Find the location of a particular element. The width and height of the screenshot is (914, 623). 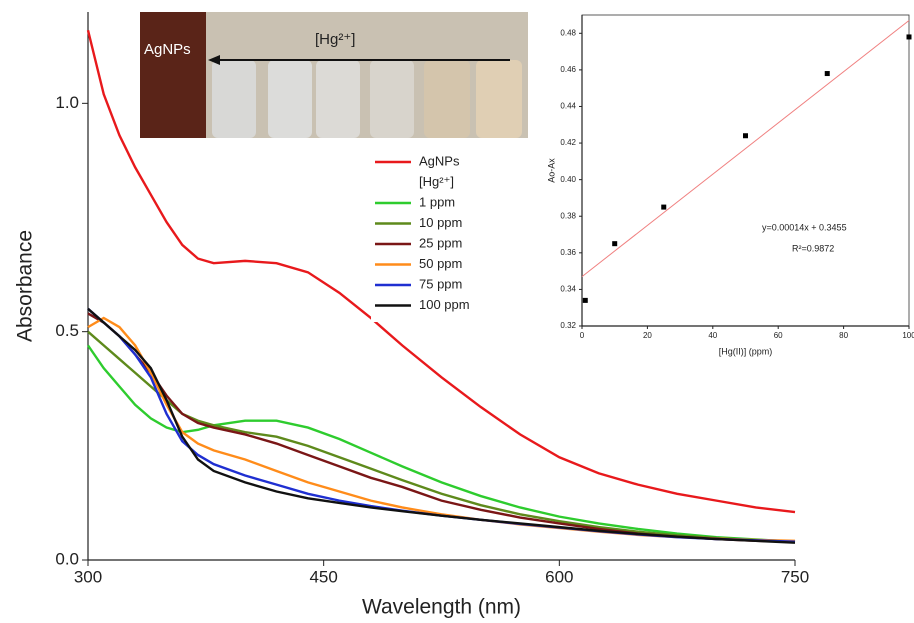

y-tick-label: 1.0 is located at coordinates (67, 102).